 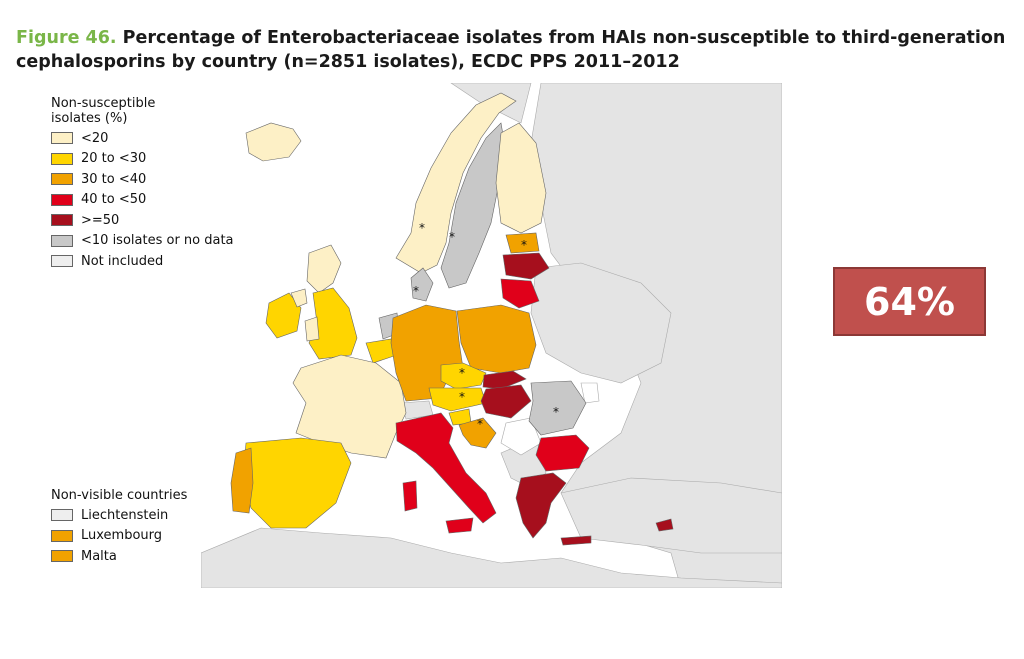 I want to click on legend-item: Malta, so click(x=119, y=556).